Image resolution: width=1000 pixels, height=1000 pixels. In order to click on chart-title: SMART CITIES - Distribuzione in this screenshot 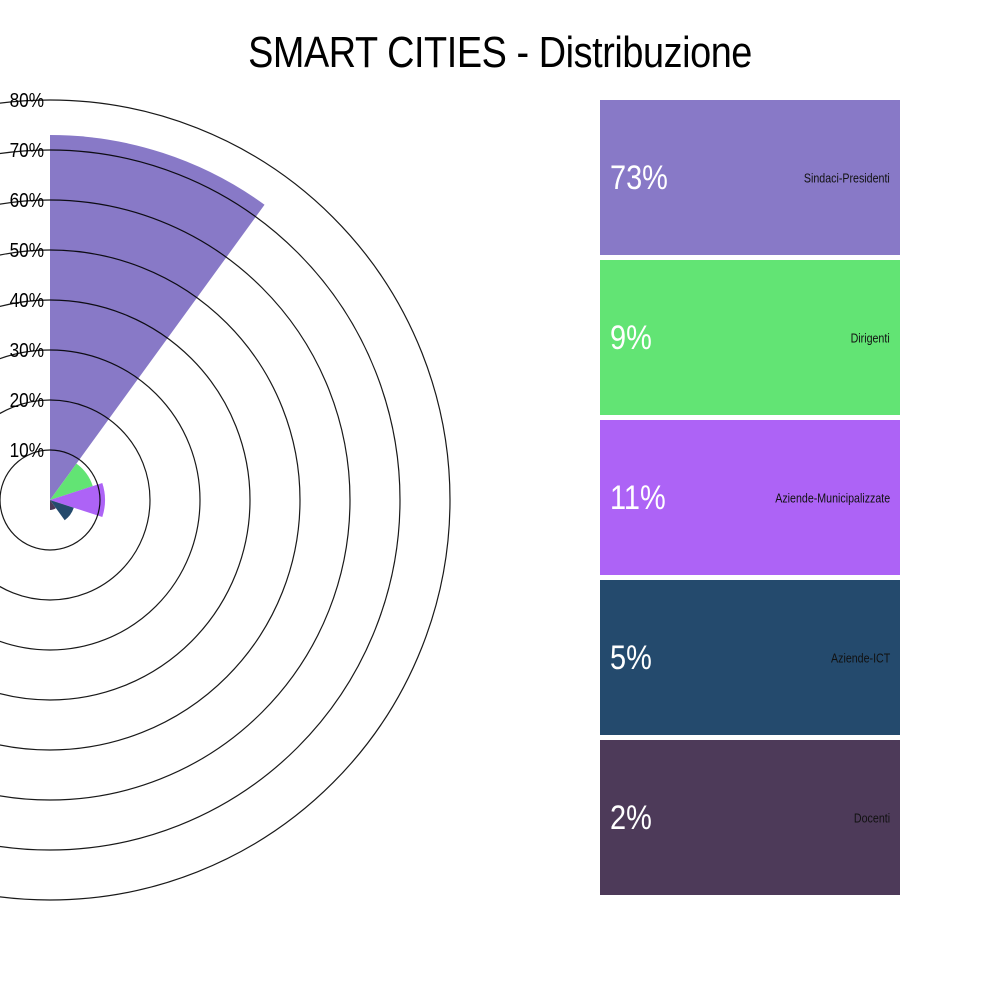, I will do `click(500, 52)`.